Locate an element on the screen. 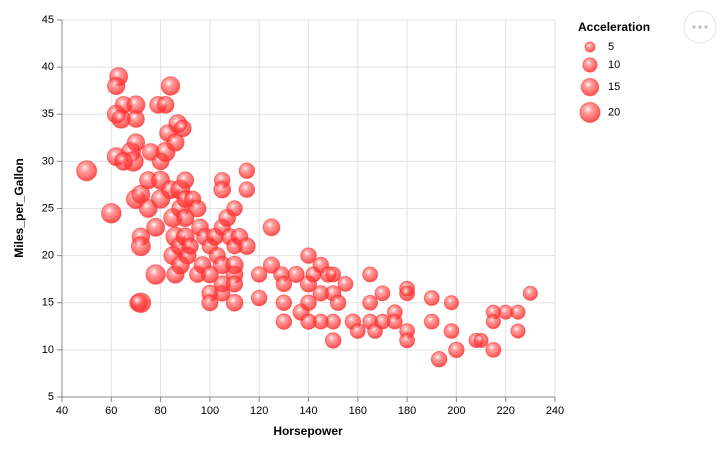 This screenshot has height=454, width=726. x-tick-label: 40 is located at coordinates (62, 411).